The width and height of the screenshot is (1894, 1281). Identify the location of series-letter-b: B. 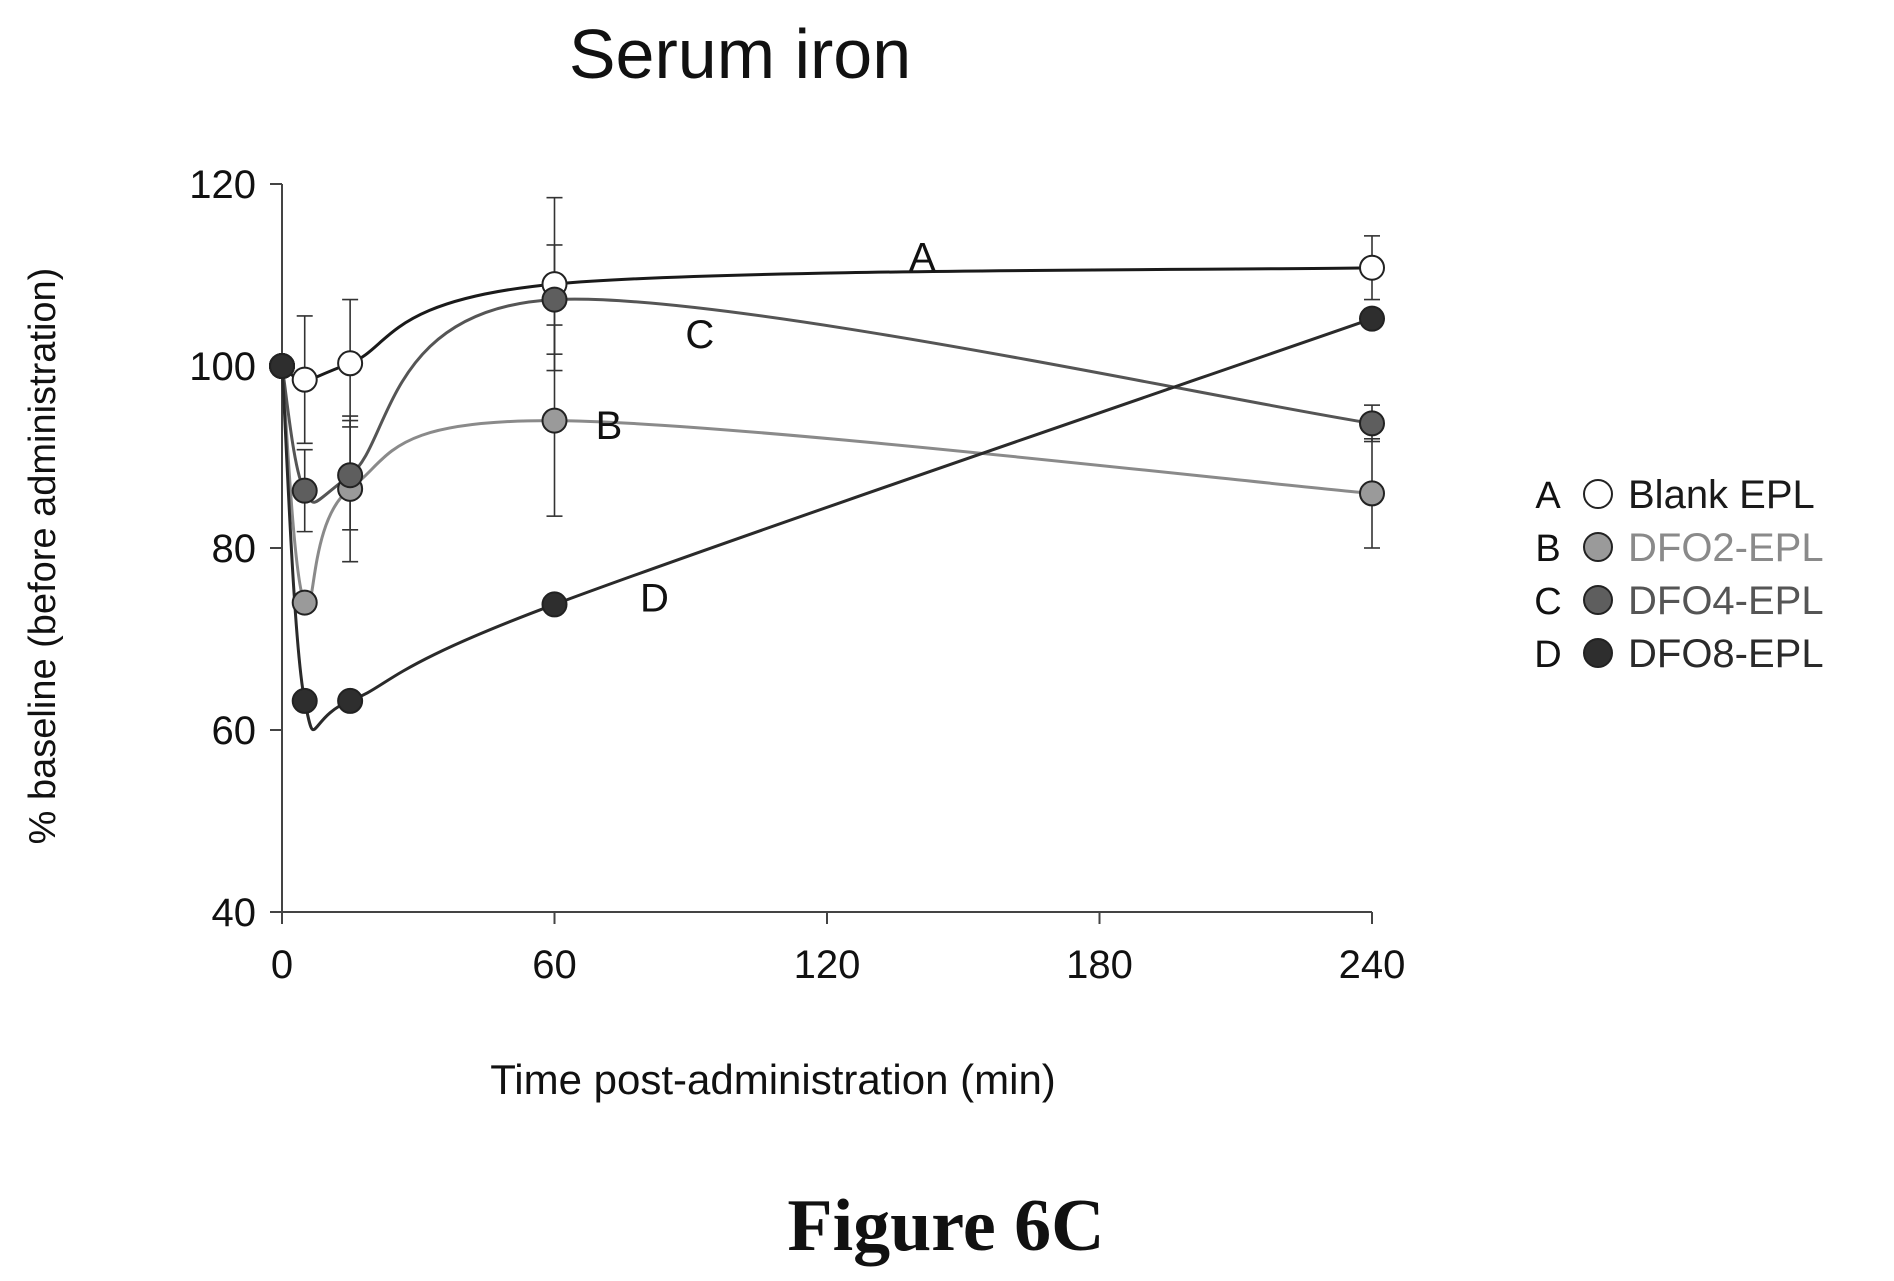
(609, 426).